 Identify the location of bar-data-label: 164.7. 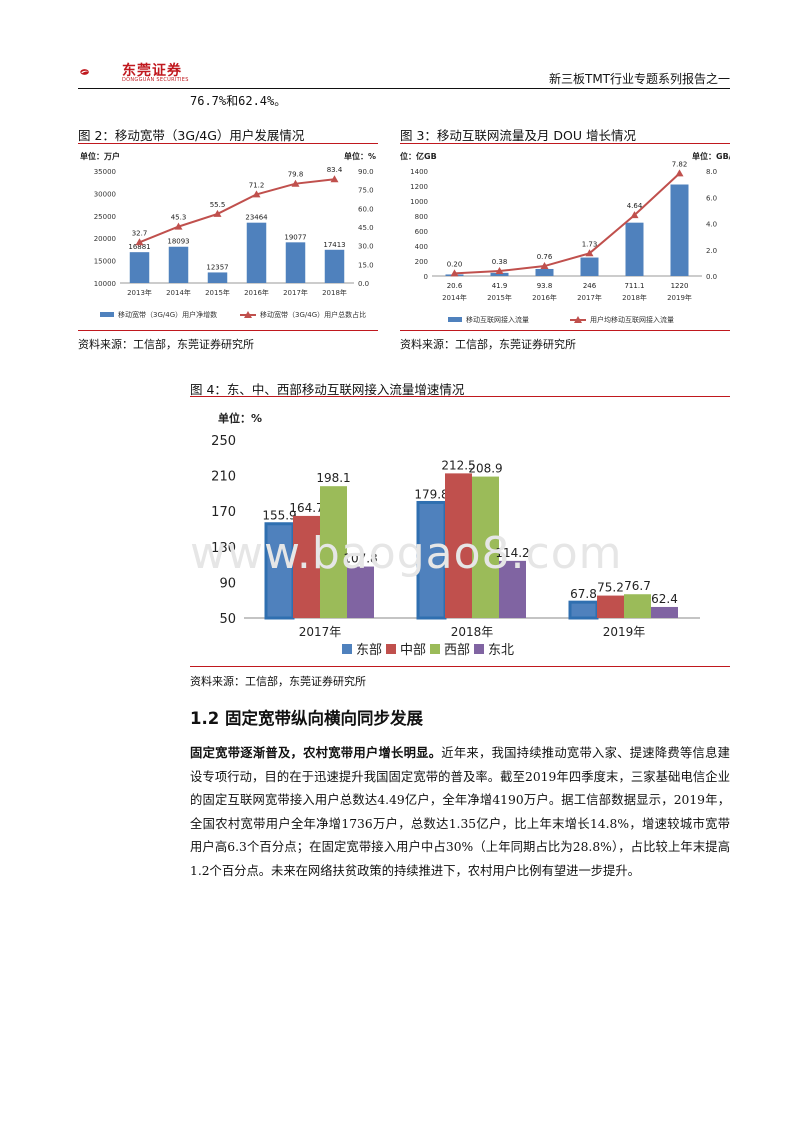
(306, 508).